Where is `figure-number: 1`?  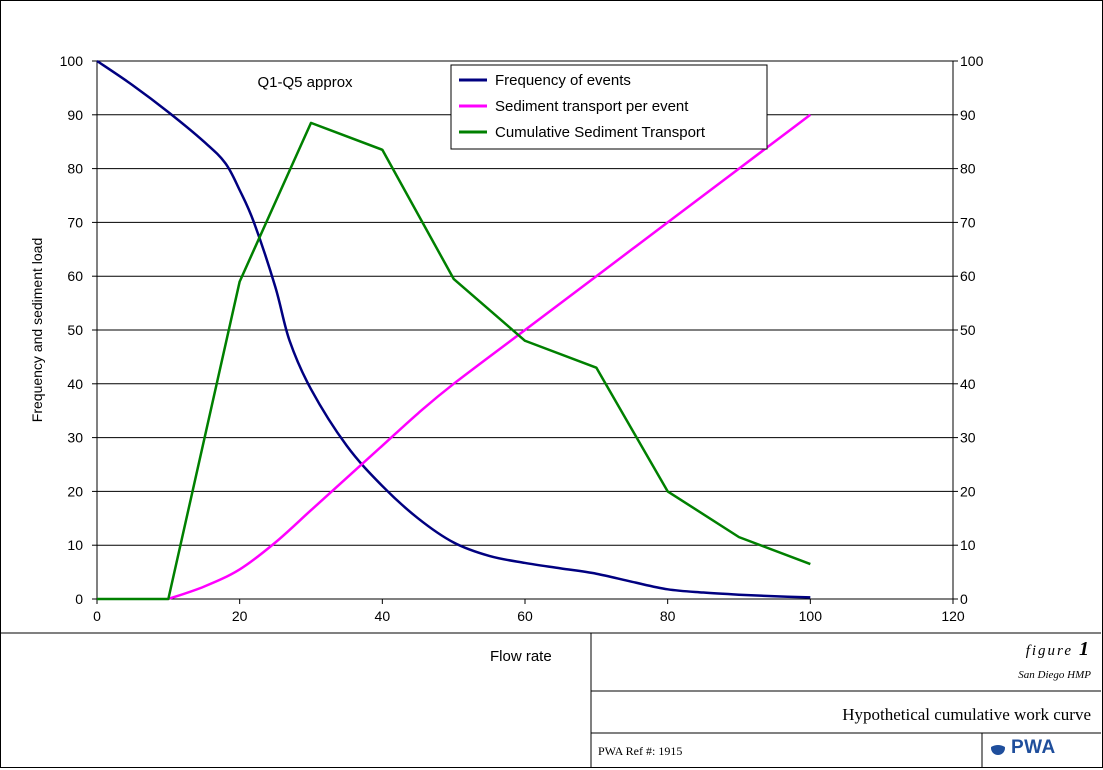
figure-number: 1 is located at coordinates (1085, 649).